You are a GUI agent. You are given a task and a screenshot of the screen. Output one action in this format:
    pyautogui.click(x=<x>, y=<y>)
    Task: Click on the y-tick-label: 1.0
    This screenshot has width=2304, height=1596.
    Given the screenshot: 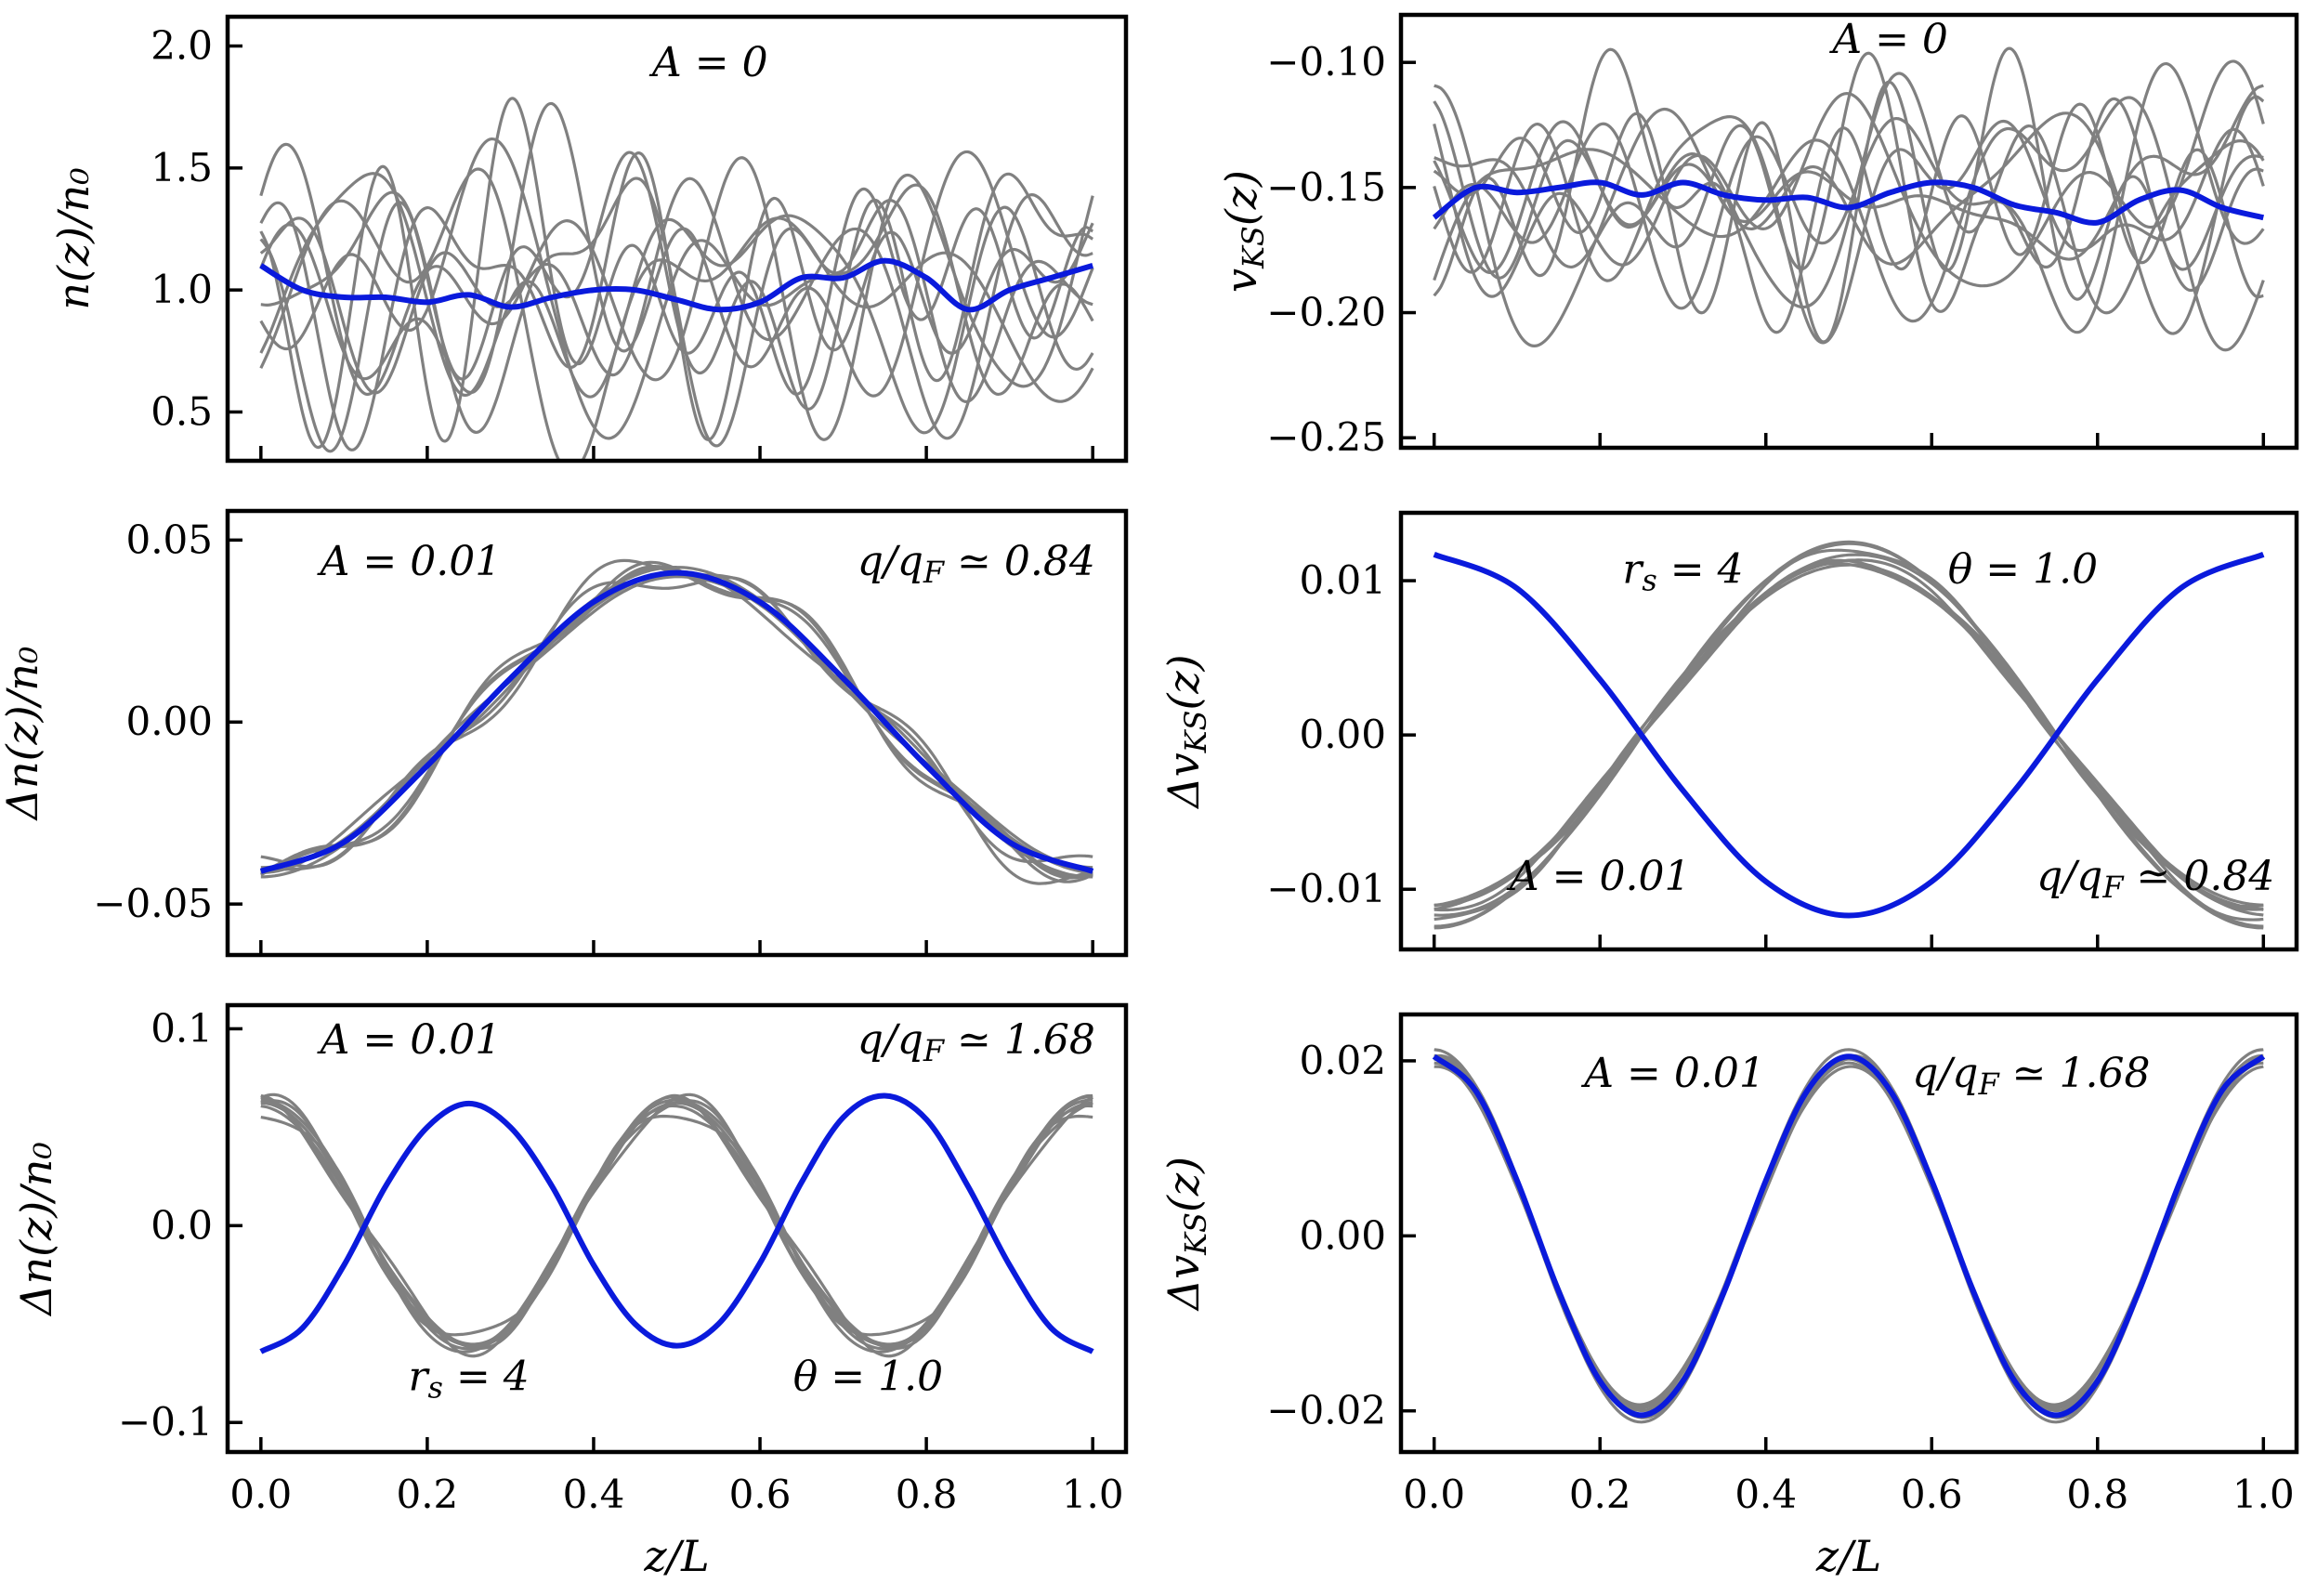 What is the action you would take?
    pyautogui.click(x=182, y=290)
    